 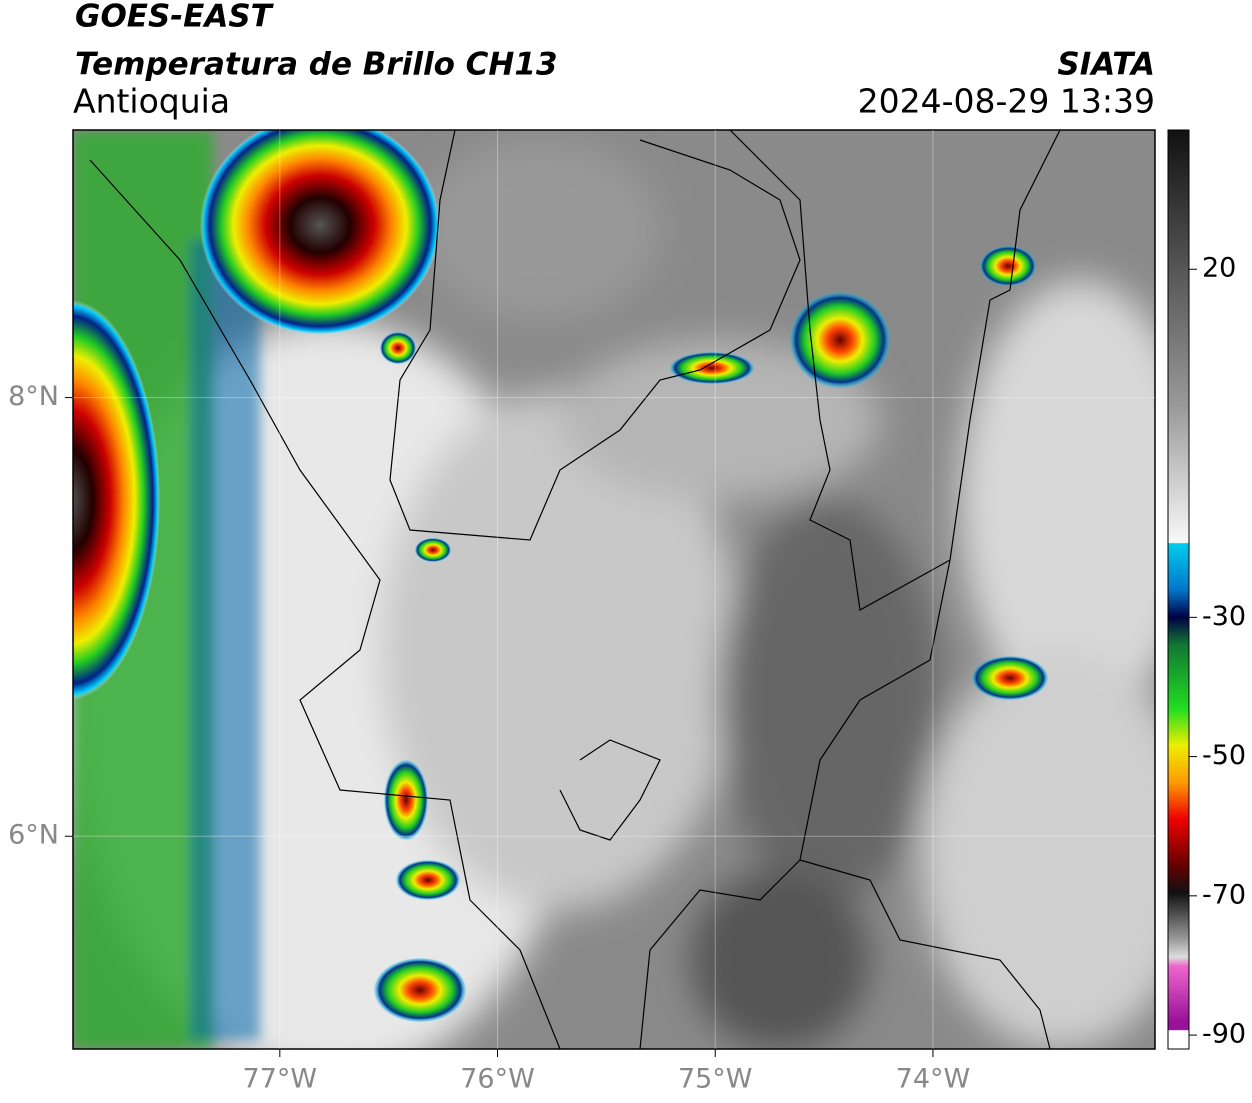 I want to click on colorbar, so click(x=1178, y=589).